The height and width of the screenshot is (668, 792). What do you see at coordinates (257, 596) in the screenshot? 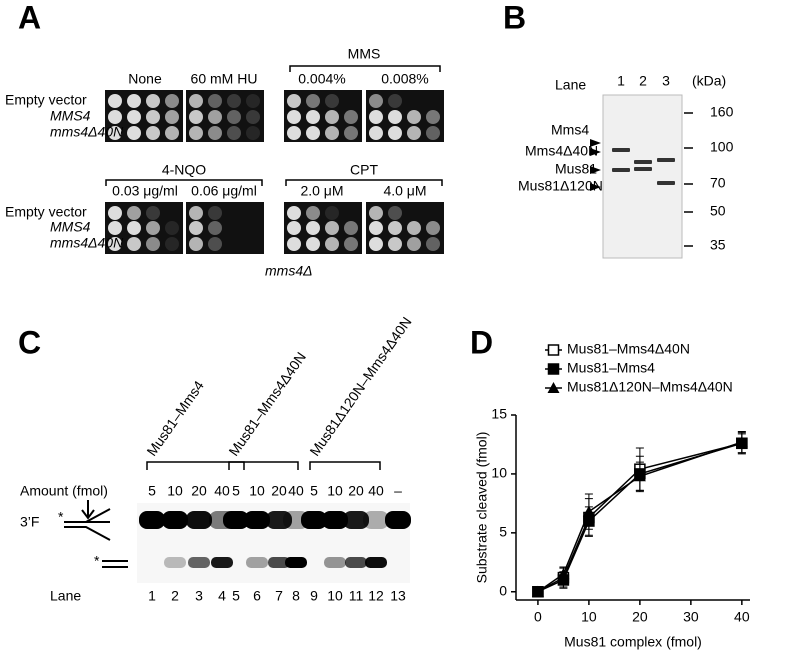
I see `lane-number: 6` at bounding box center [257, 596].